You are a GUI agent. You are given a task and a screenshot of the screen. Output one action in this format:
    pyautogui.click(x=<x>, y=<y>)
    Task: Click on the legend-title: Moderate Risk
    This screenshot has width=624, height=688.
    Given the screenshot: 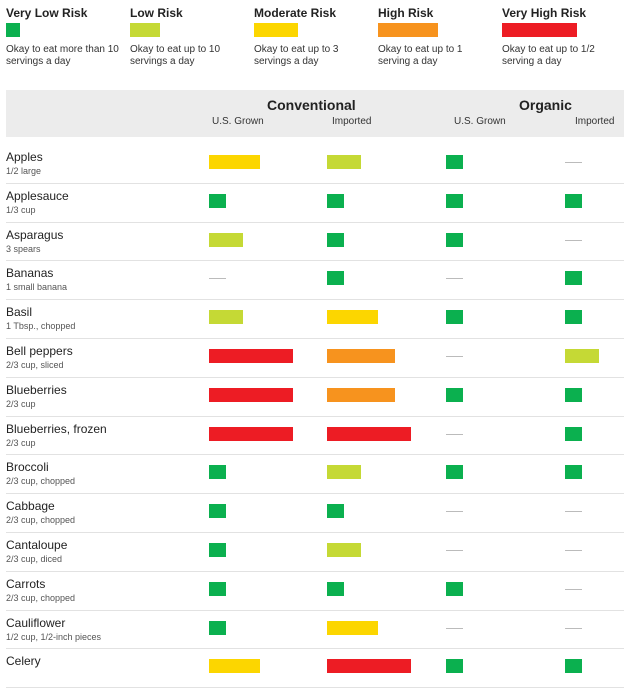 What is the action you would take?
    pyautogui.click(x=295, y=13)
    